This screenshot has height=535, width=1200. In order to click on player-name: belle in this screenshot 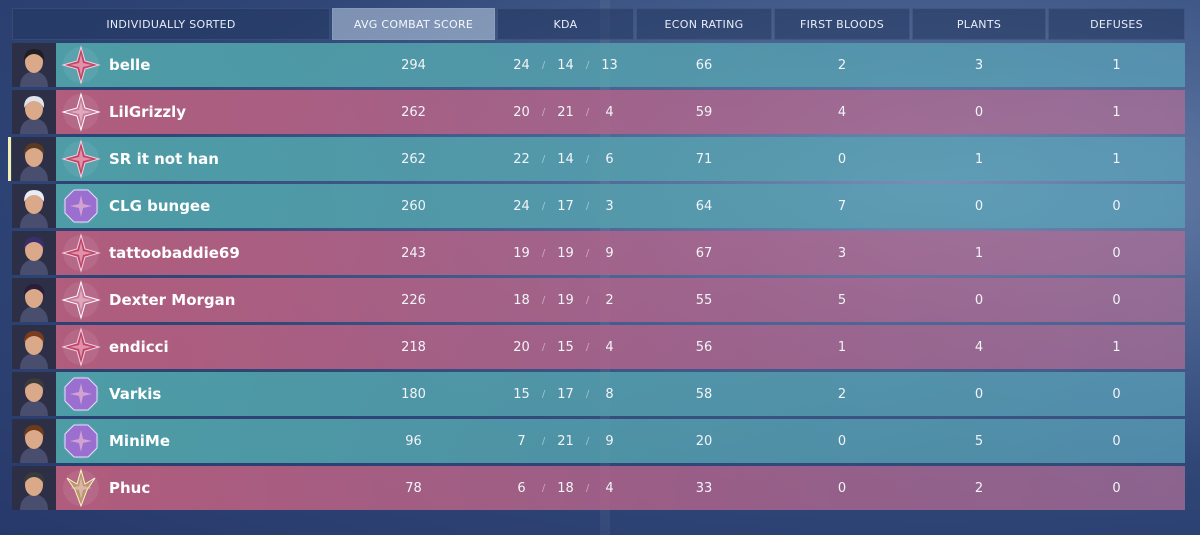, I will do `click(130, 65)`.